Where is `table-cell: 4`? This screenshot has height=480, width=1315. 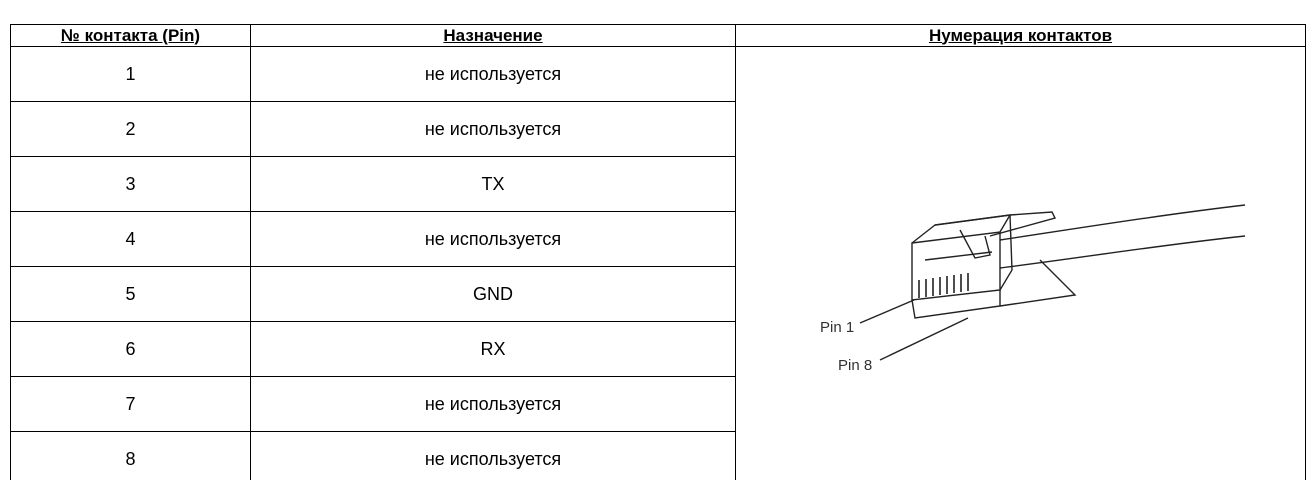 table-cell: 4 is located at coordinates (130, 239).